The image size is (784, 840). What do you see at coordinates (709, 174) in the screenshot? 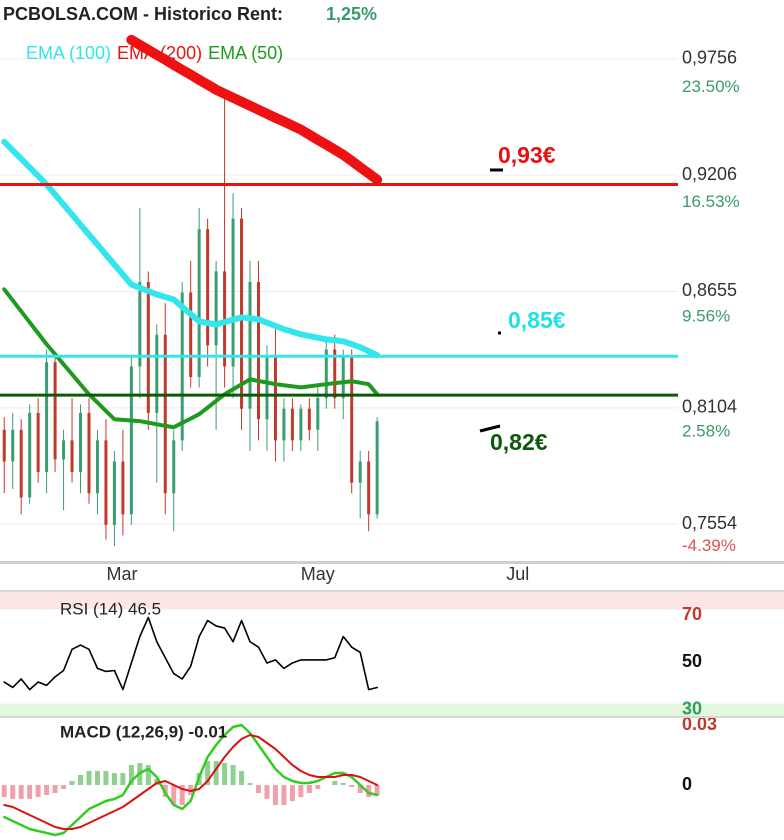
I see `y-tick-label: 0,9206` at bounding box center [709, 174].